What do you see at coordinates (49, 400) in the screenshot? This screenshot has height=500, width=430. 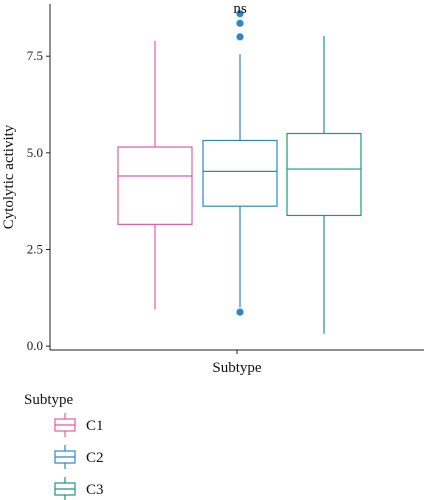 I see `legend-title: Subtype` at bounding box center [49, 400].